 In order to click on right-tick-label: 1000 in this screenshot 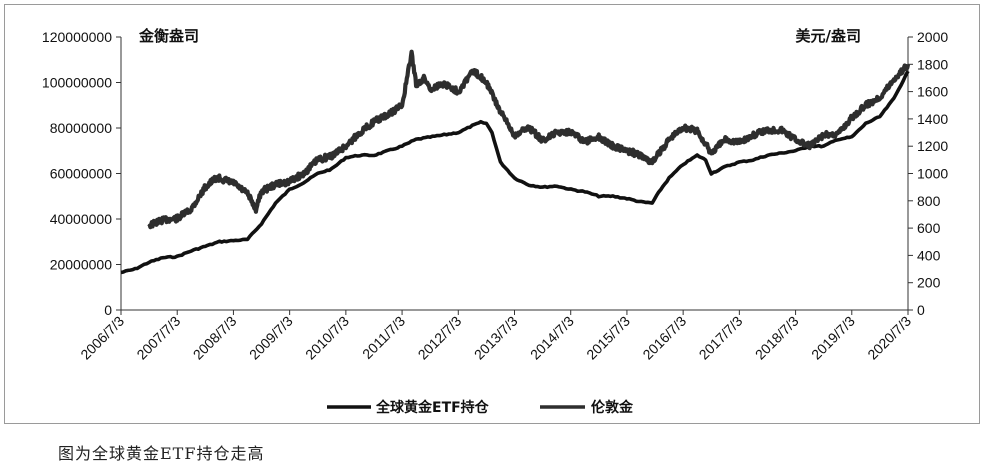, I will do `click(932, 174)`.